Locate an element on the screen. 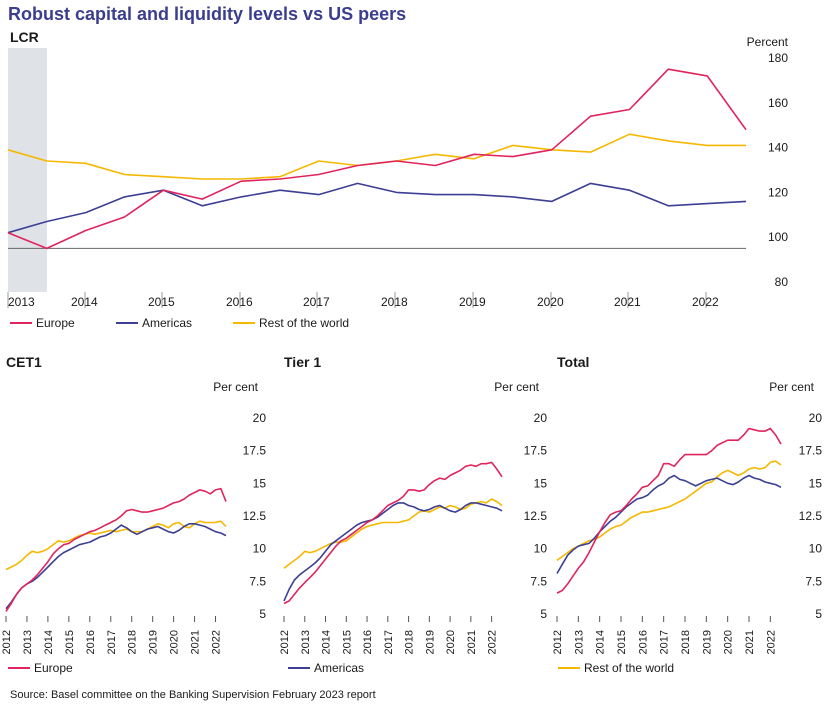  shaded-period is located at coordinates (27, 170).